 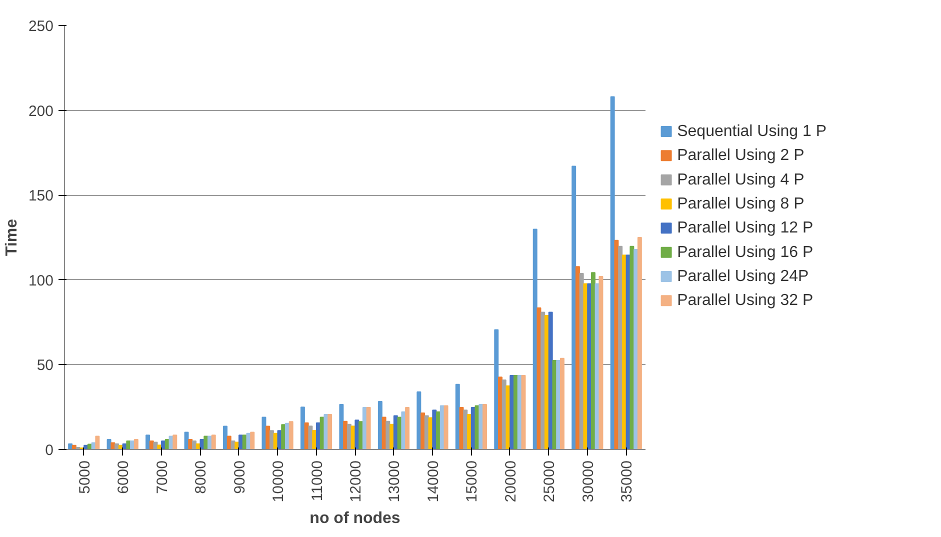 What do you see at coordinates (743, 277) in the screenshot?
I see `legend-label: Parallel Using 24P` at bounding box center [743, 277].